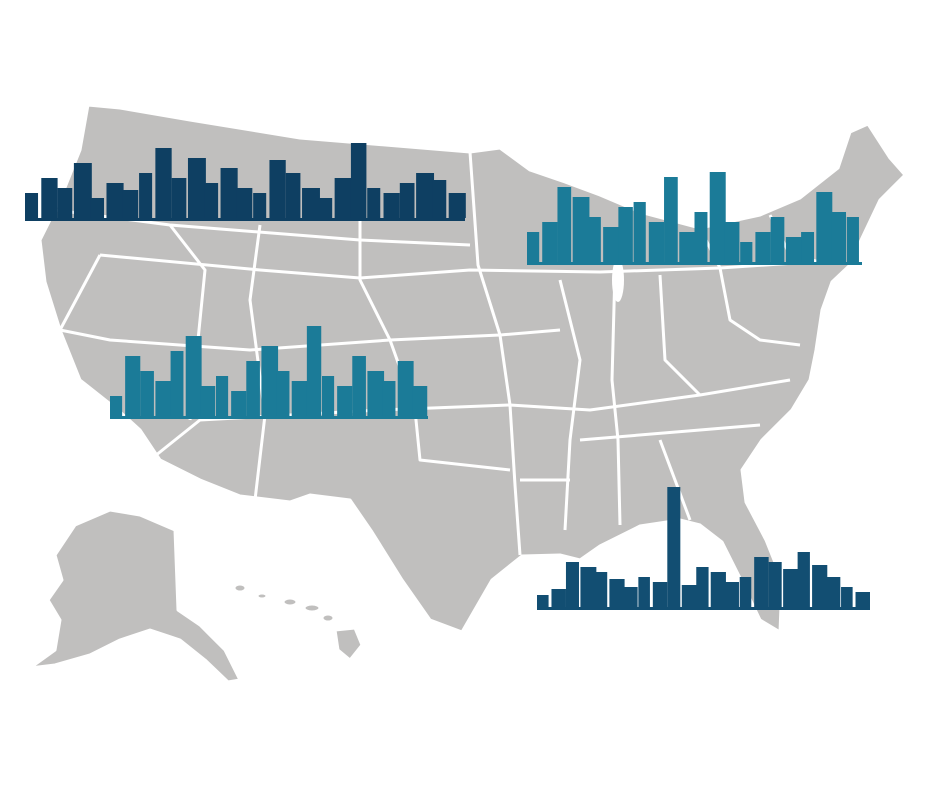 Image resolution: width=940 pixels, height=788 pixels. What do you see at coordinates (618, 280) in the screenshot?
I see `lake-michigan` at bounding box center [618, 280].